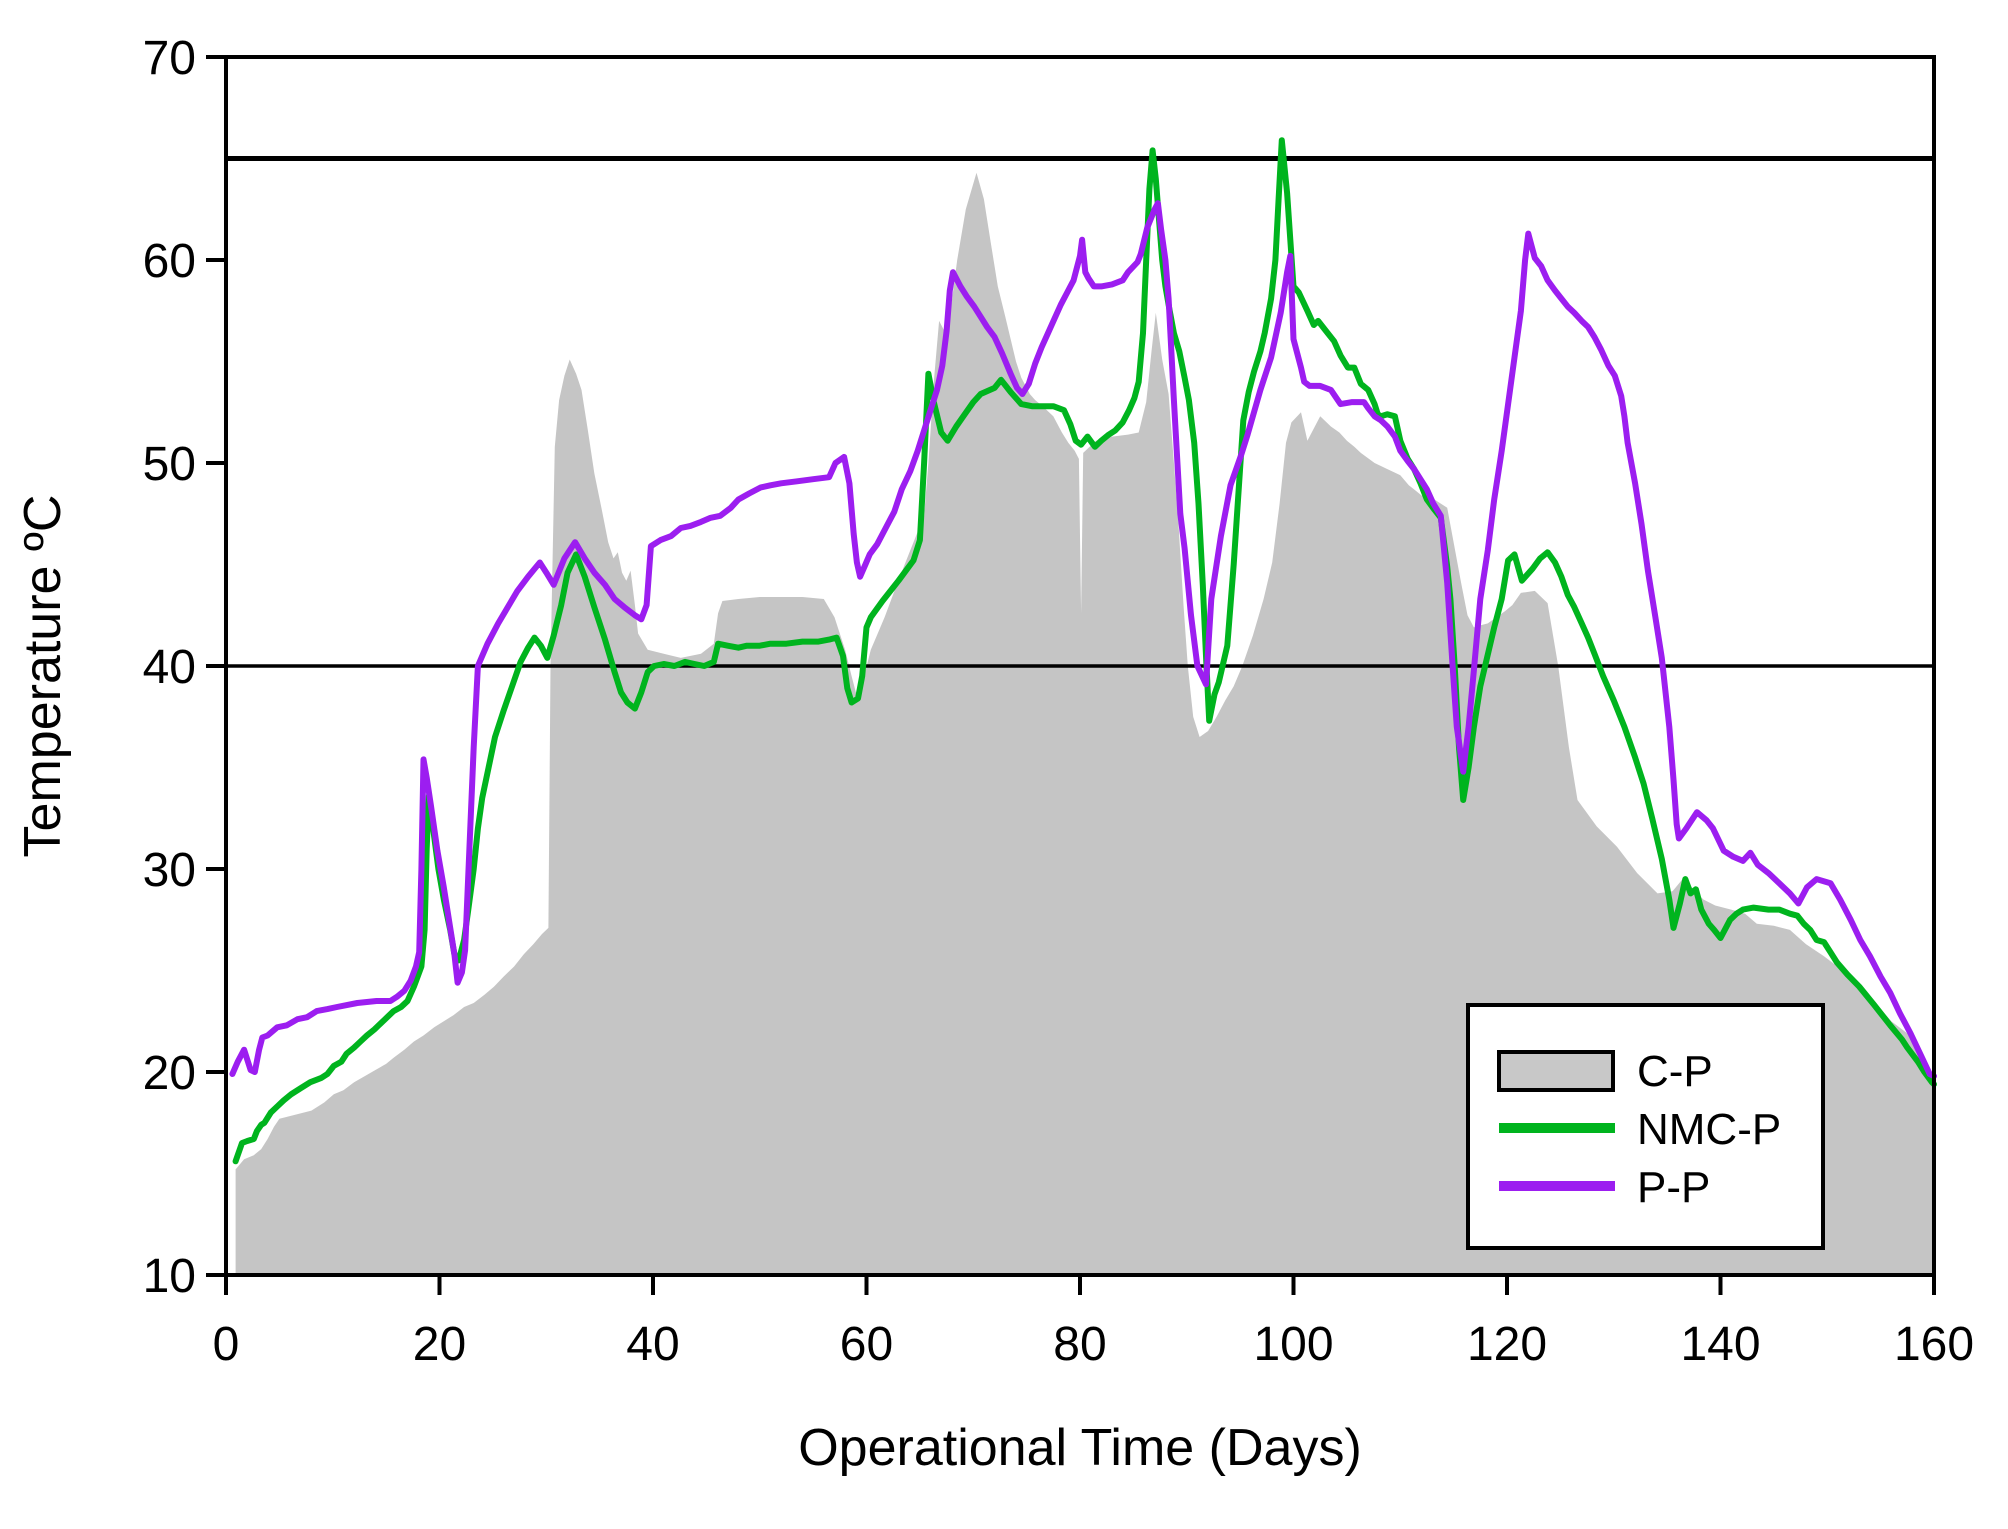  I want to click on y-tick-label: 70, so click(169, 58).